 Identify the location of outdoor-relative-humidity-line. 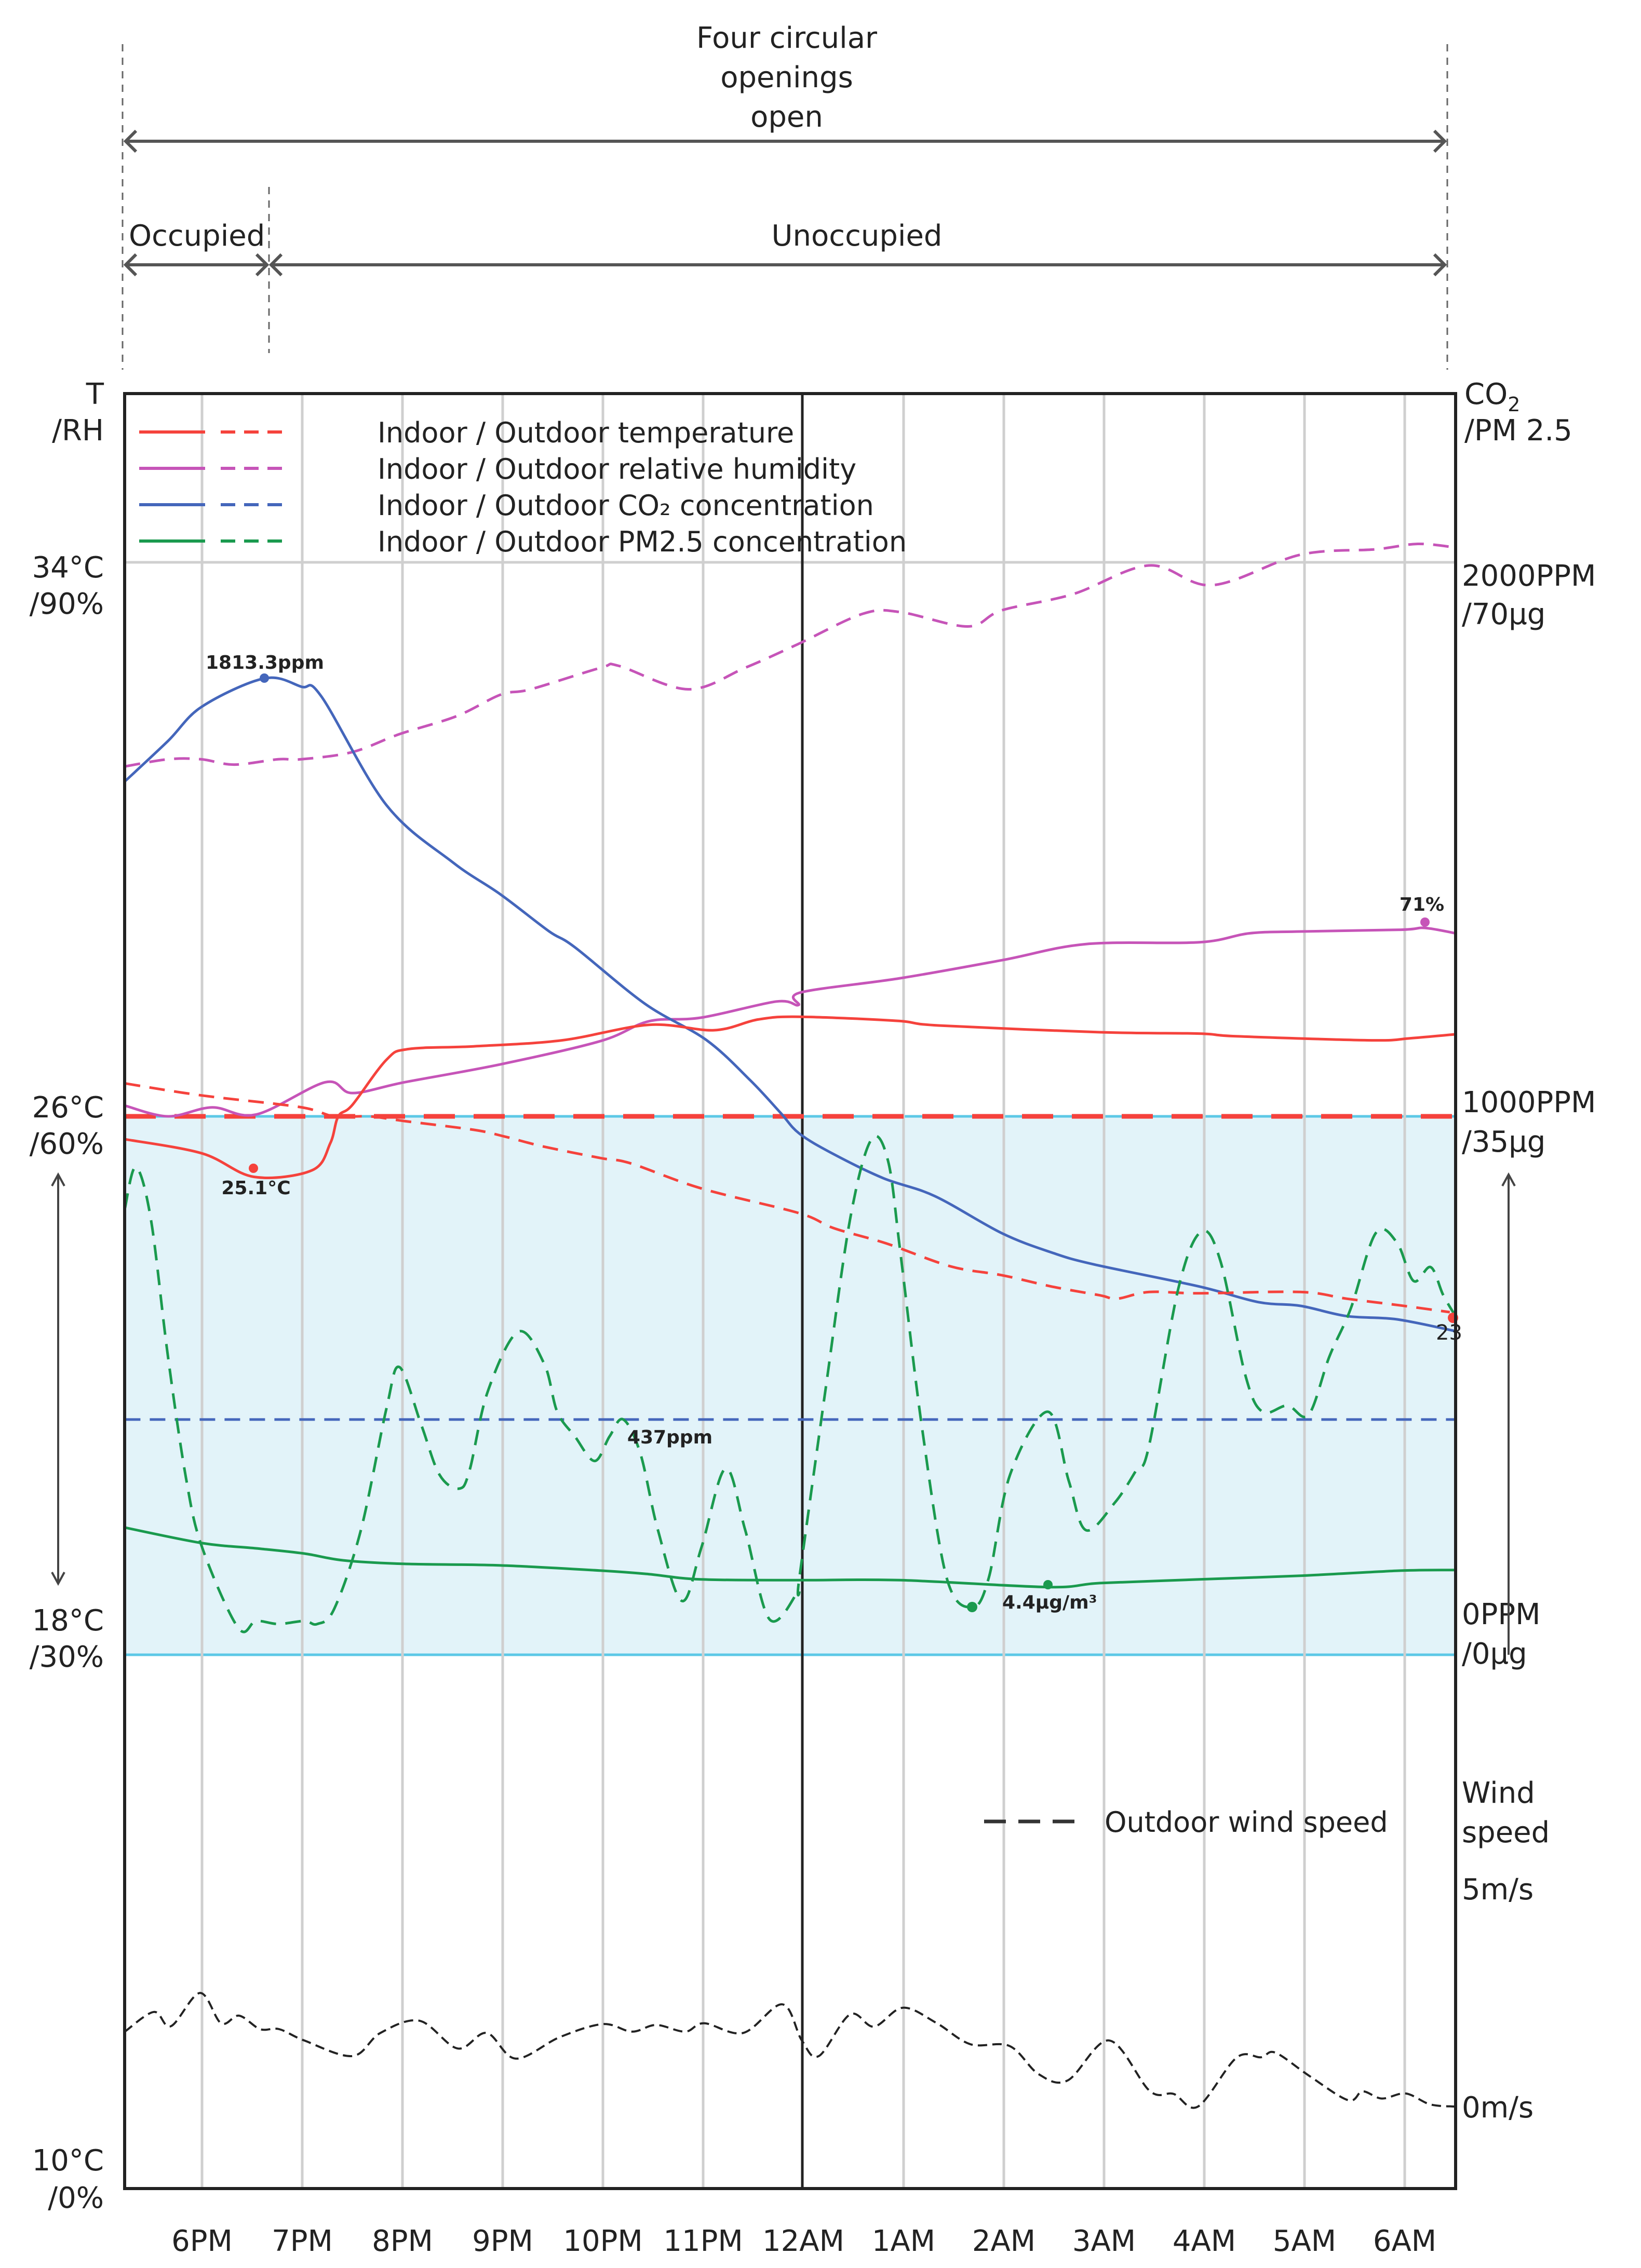
(790, 655).